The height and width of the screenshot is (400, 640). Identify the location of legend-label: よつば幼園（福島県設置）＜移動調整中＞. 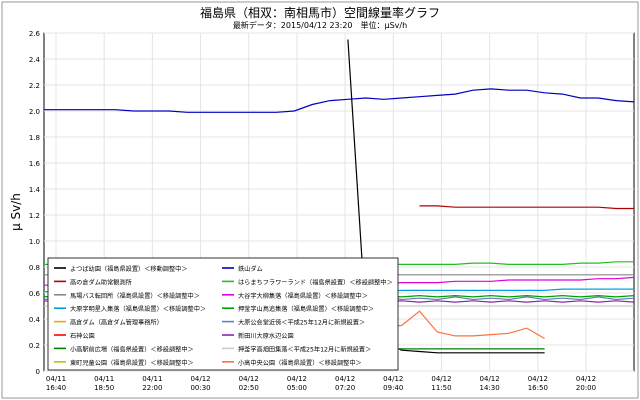
(129, 269).